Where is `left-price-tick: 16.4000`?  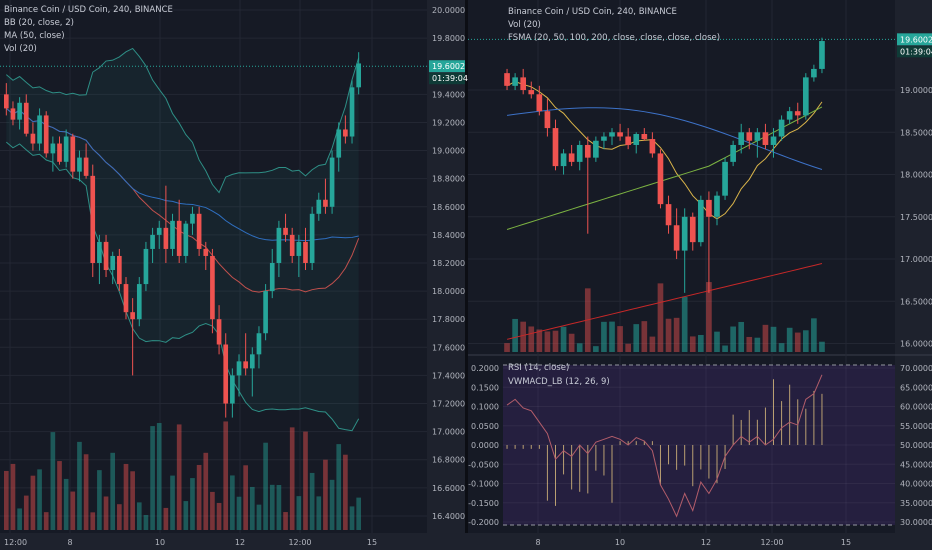
left-price-tick: 16.4000 is located at coordinates (448, 516).